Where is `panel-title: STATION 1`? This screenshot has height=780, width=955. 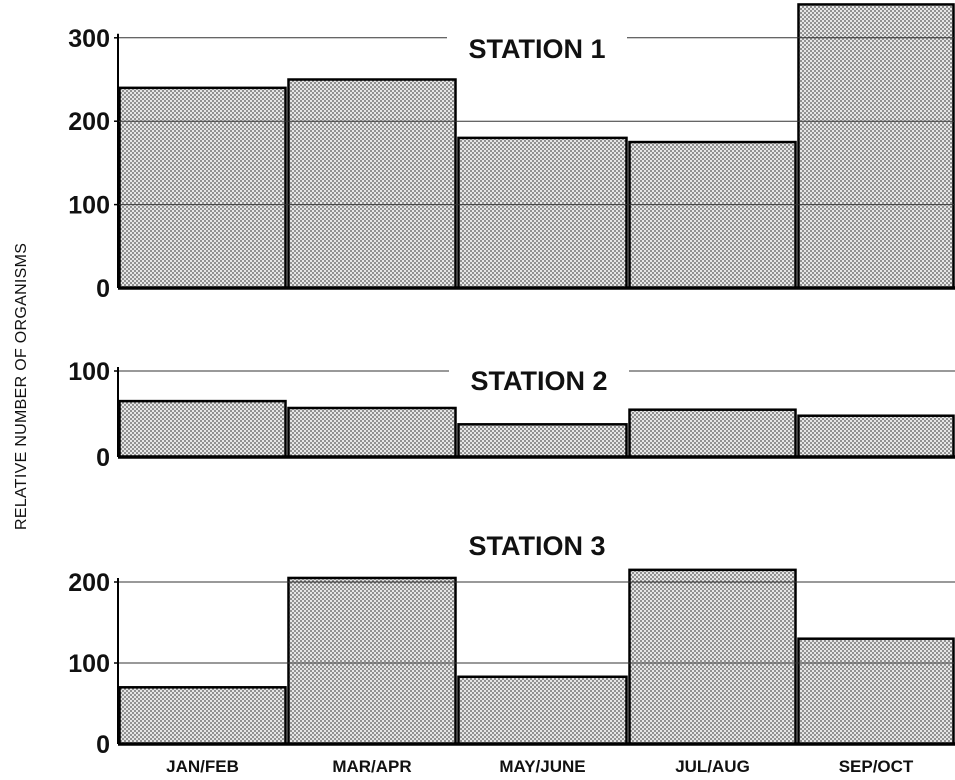 panel-title: STATION 1 is located at coordinates (536, 49).